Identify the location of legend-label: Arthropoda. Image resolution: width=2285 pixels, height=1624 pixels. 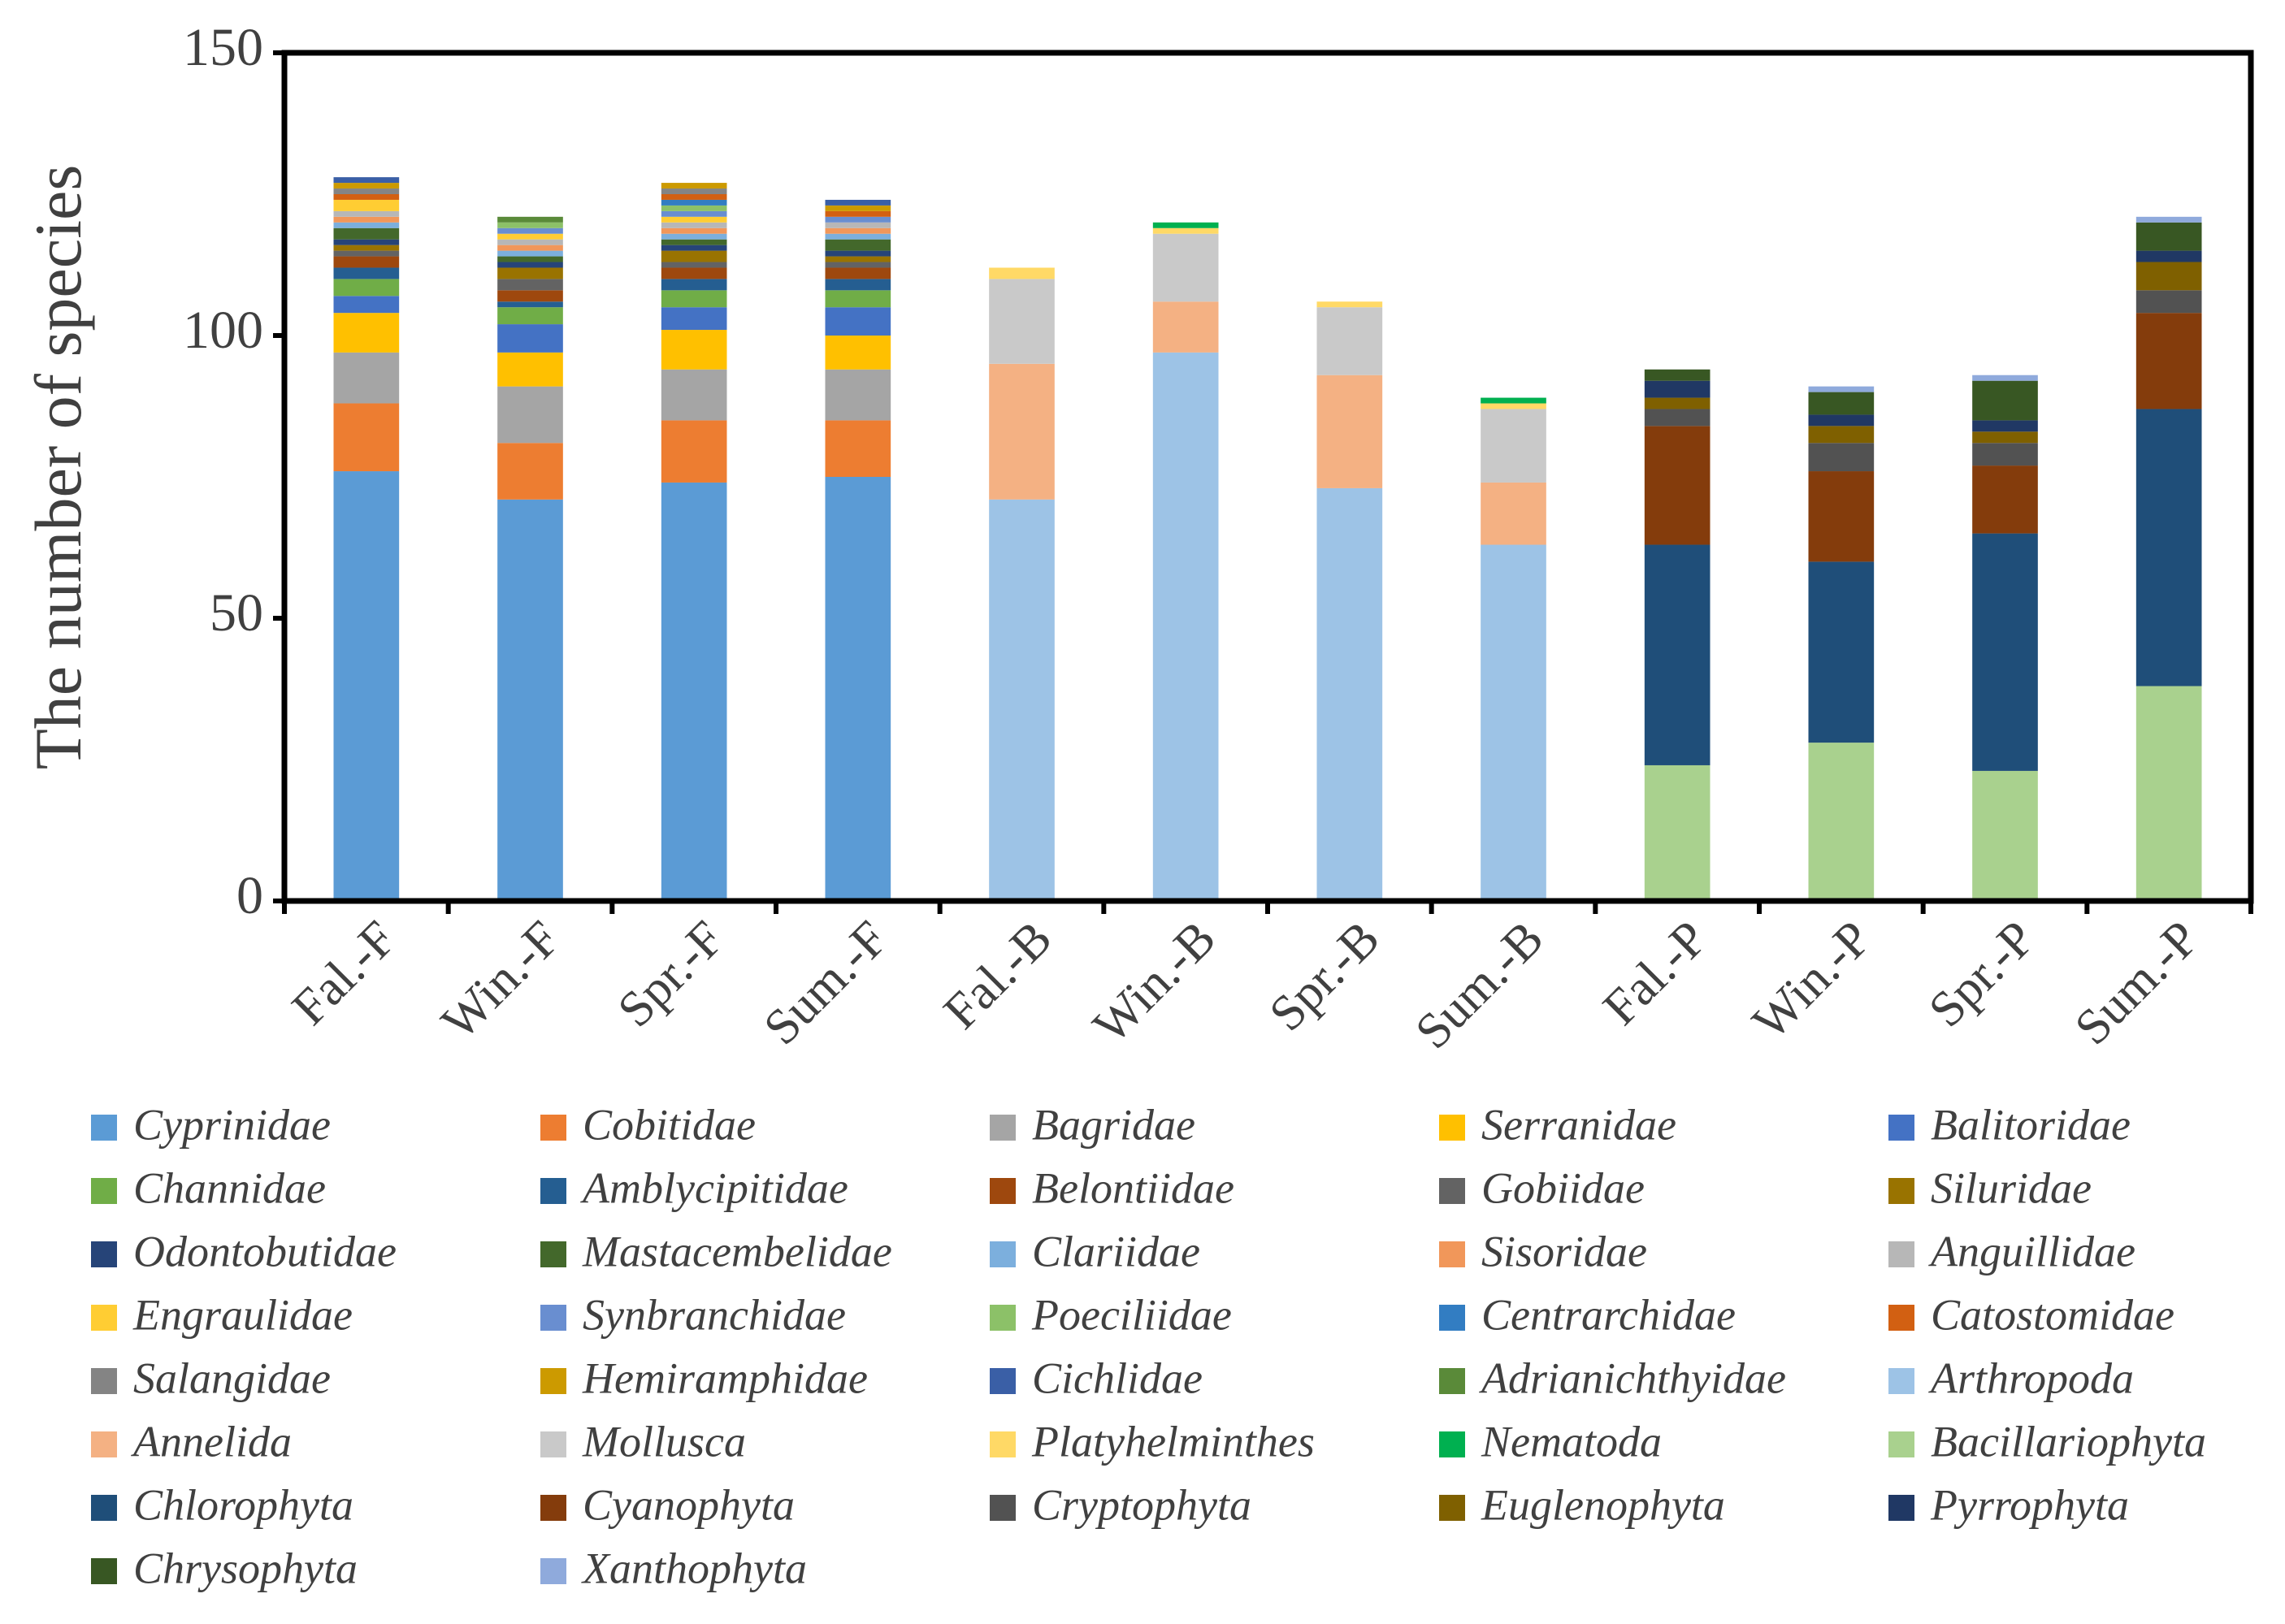
(2031, 1377).